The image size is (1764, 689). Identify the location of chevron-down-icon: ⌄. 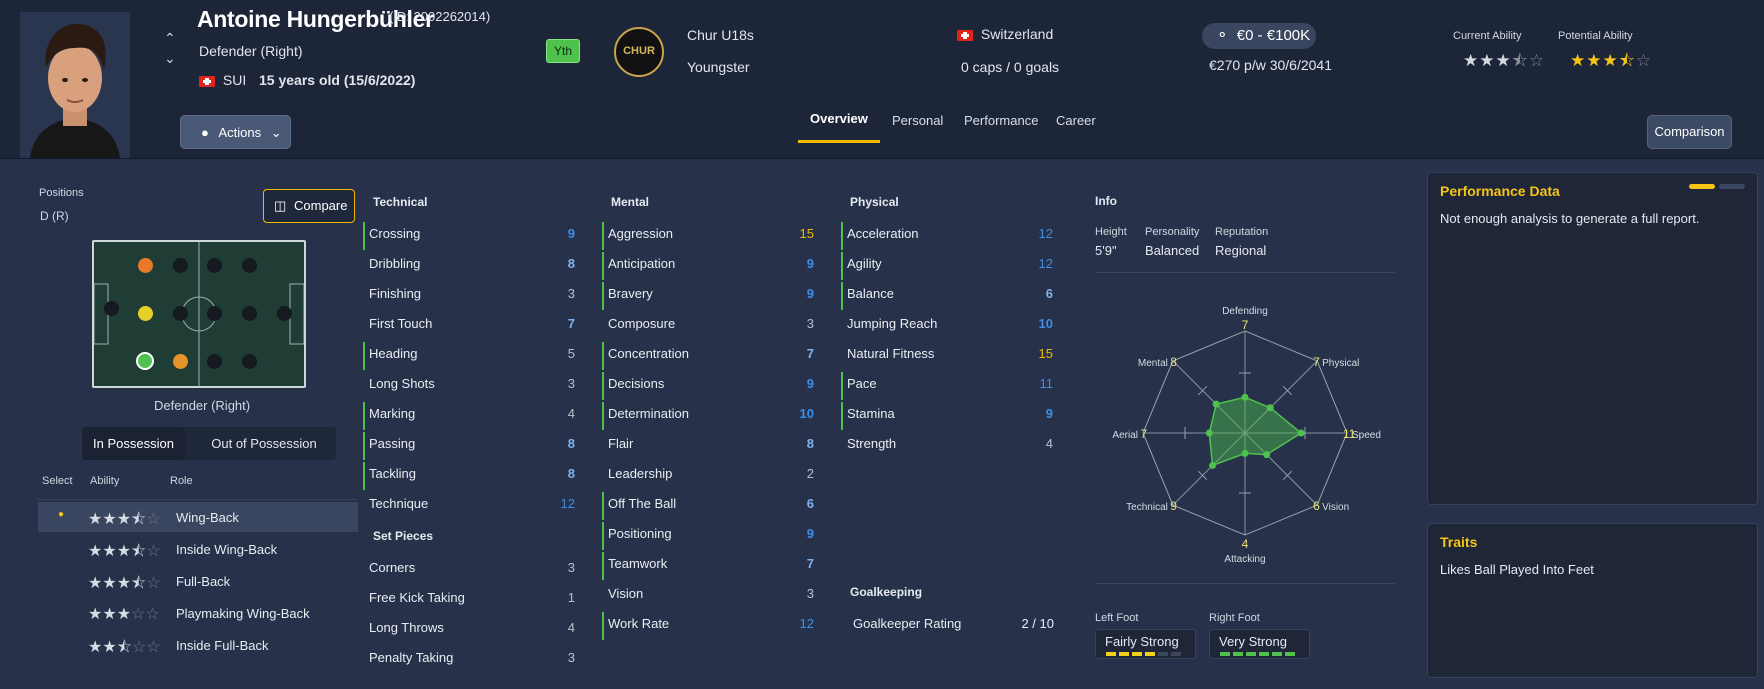
(170, 58).